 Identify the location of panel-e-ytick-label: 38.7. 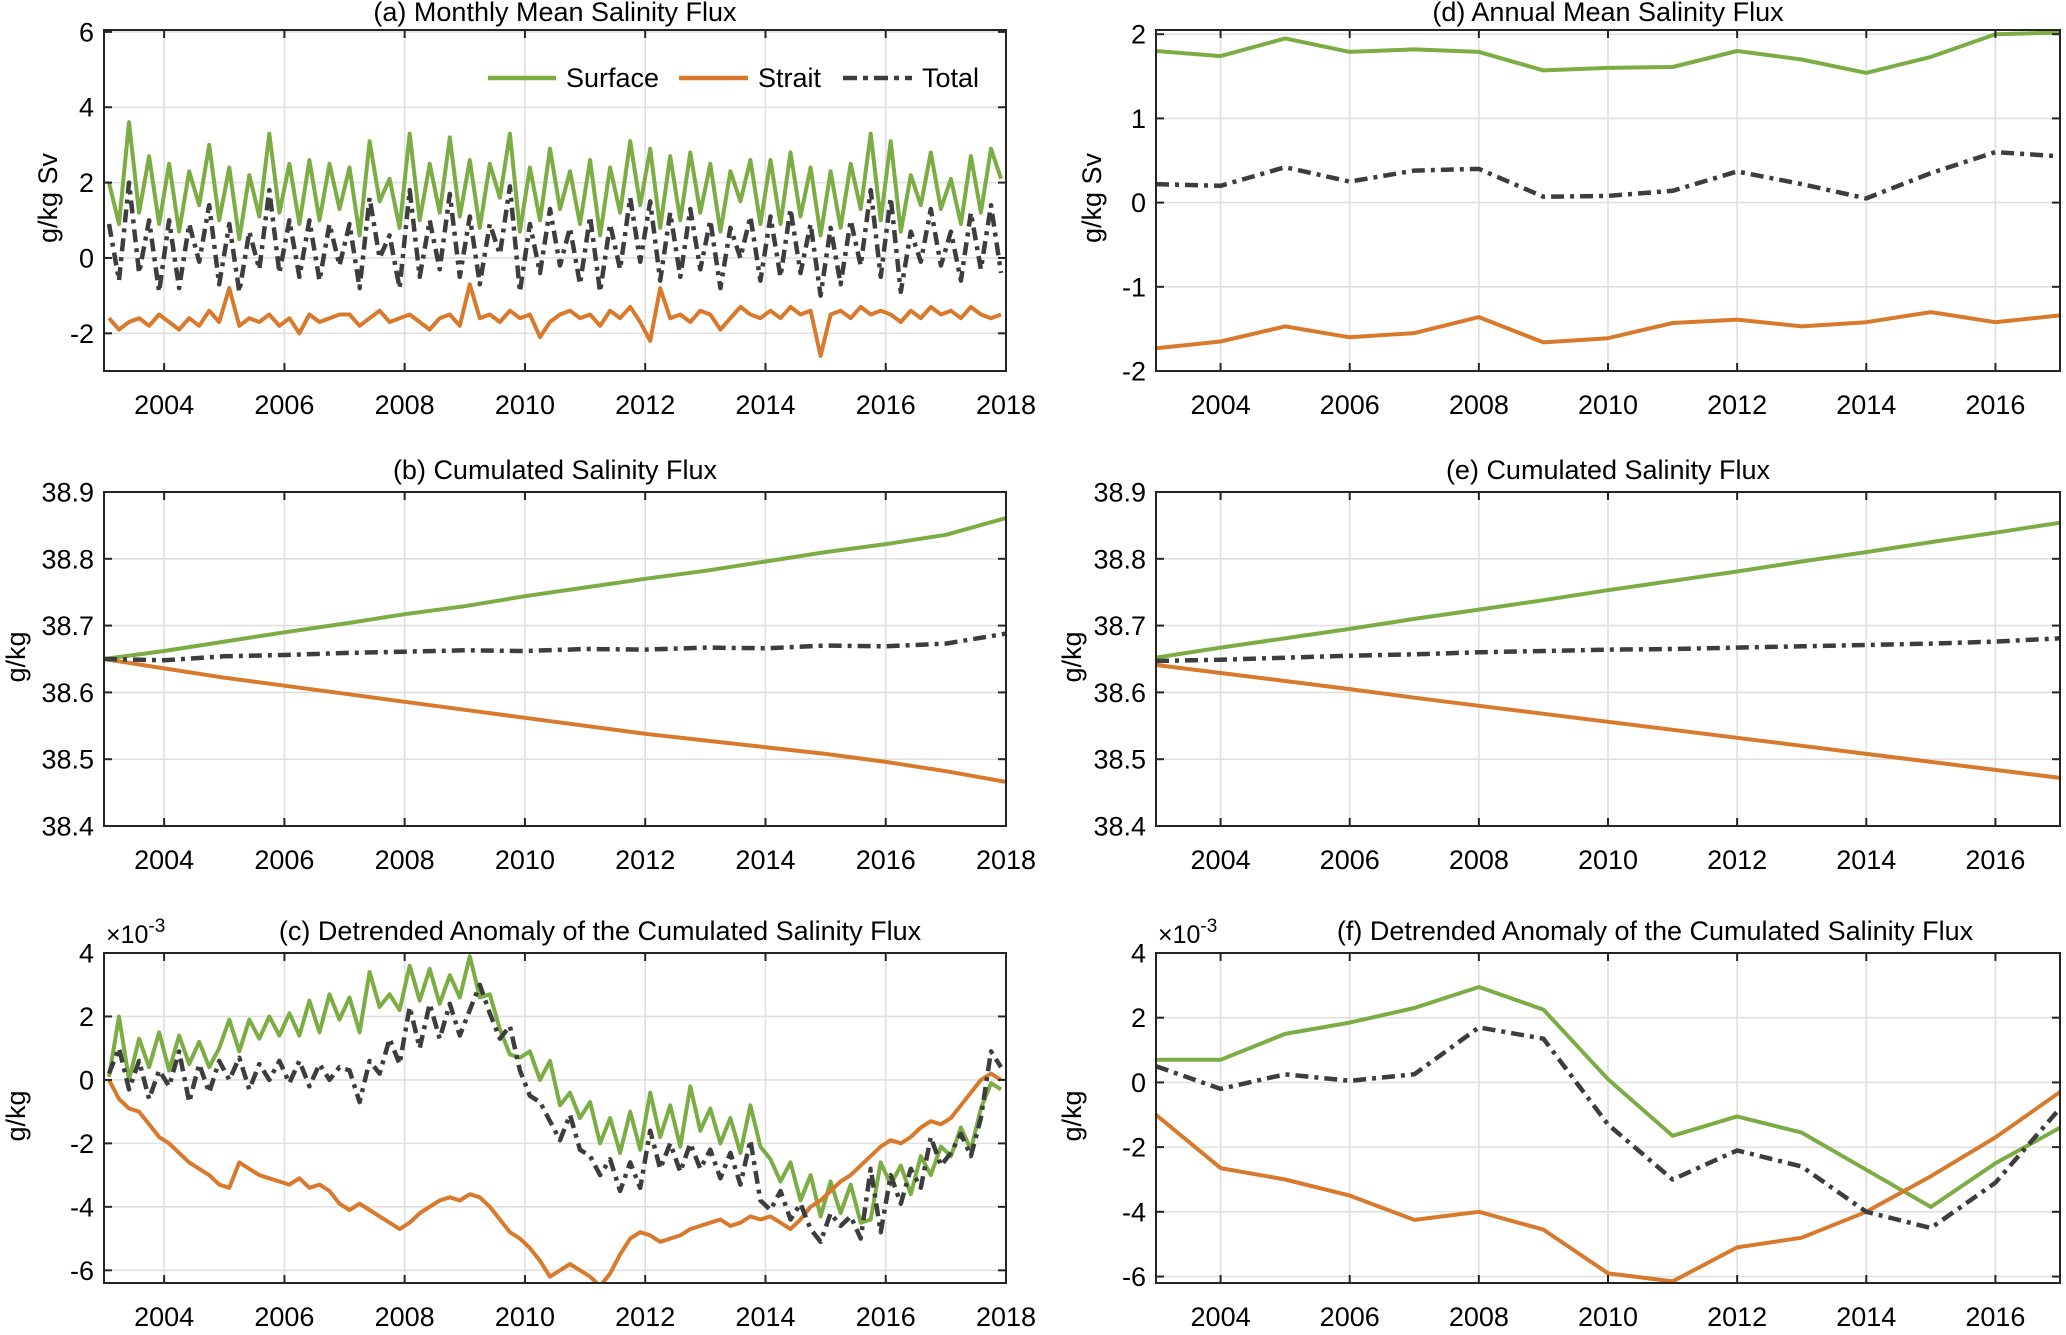
(1119, 626).